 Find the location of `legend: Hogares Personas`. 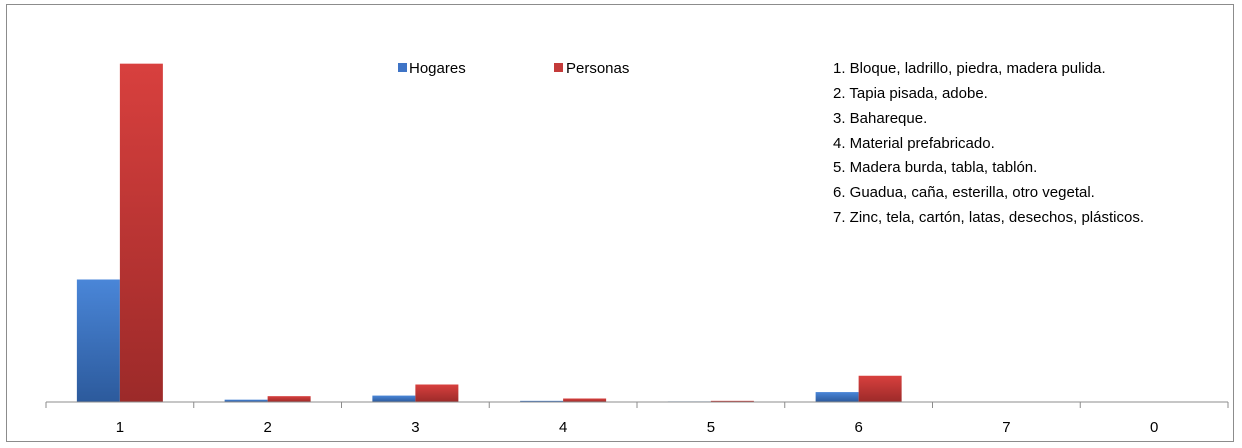

legend: Hogares Personas is located at coordinates (513, 68).